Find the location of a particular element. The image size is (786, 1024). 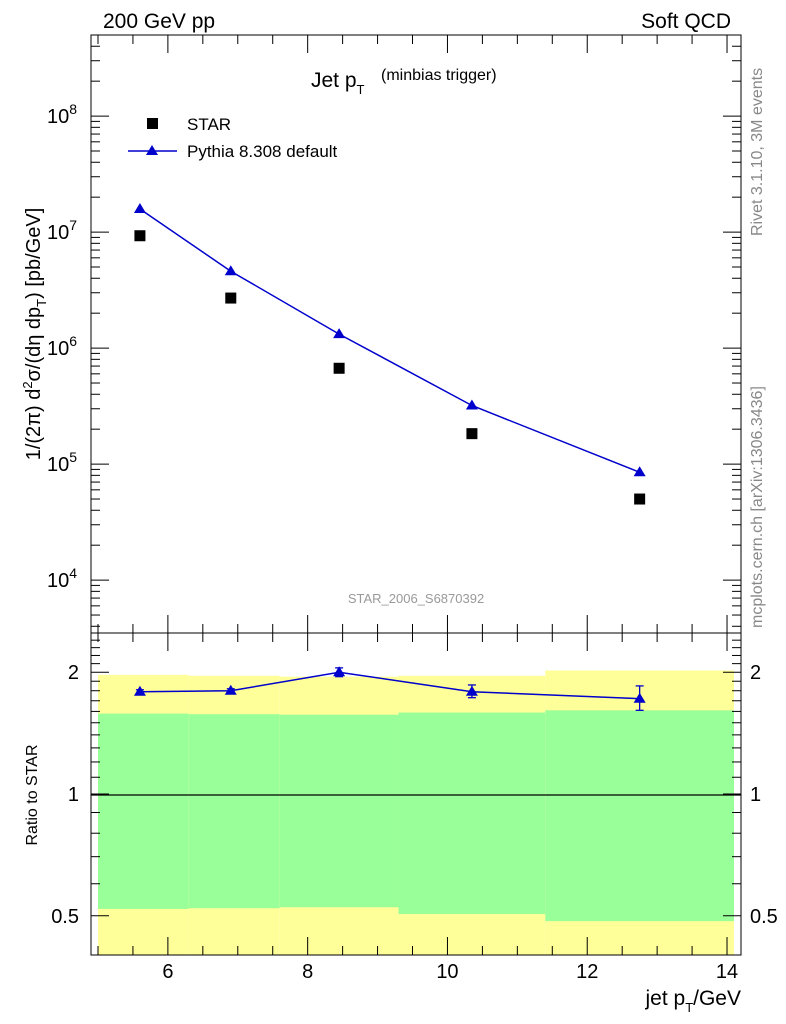

analysis-watermark: STAR_2006_S6870392 is located at coordinates (416, 598).